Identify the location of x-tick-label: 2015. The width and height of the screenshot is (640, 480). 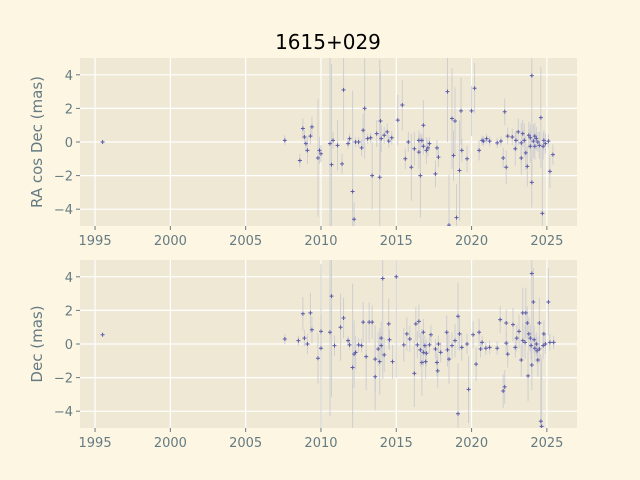
(396, 443).